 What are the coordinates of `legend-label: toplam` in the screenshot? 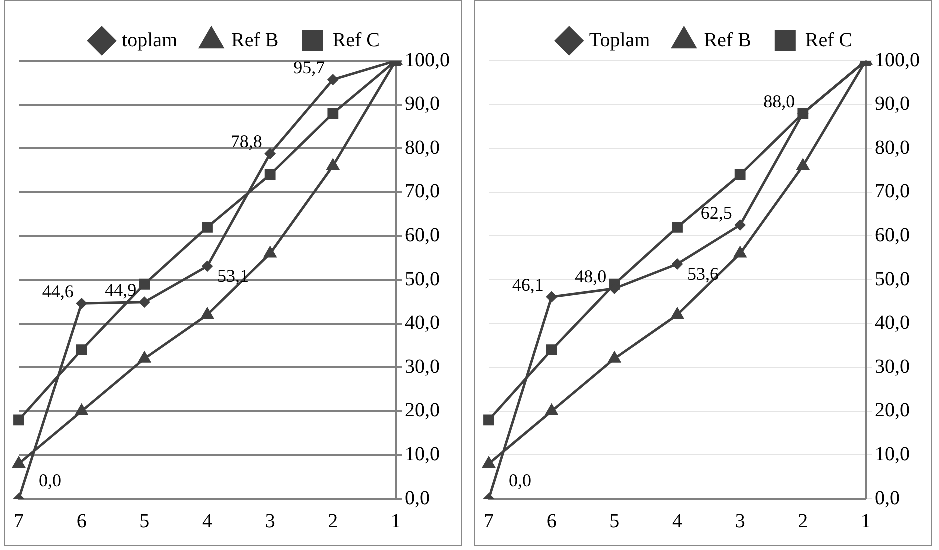 It's located at (150, 40).